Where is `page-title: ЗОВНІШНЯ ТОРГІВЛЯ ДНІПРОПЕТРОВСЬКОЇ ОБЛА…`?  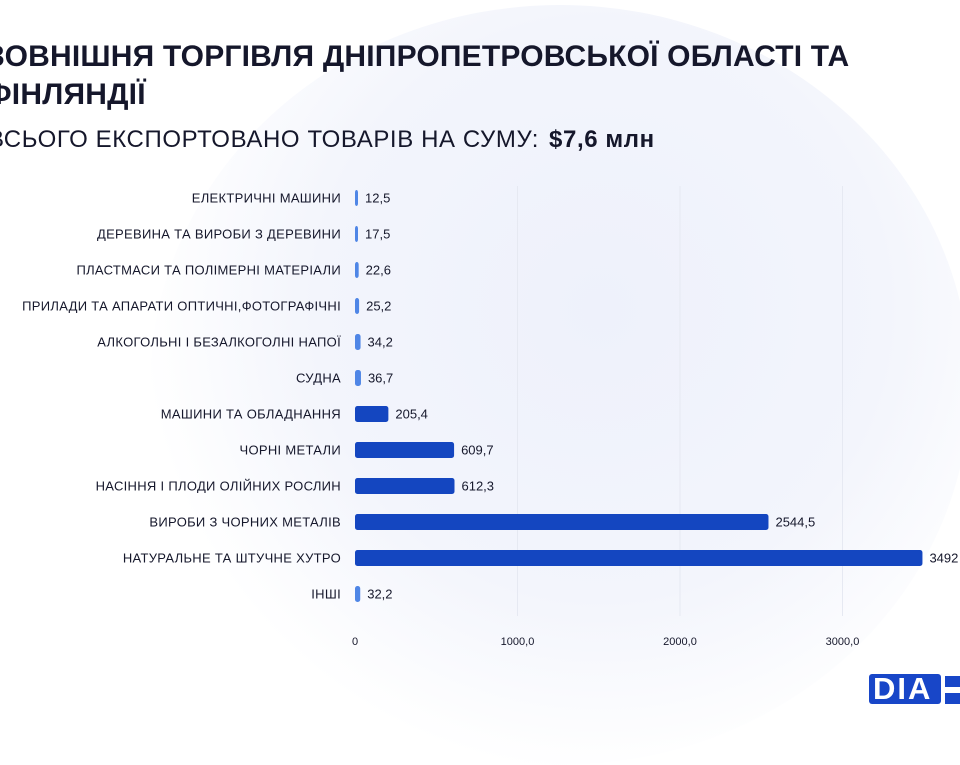
page-title: ЗОВНІШНЯ ТОРГІВЛЯ ДНІПРОПЕТРОВСЬКОЇ ОБЛА… is located at coordinates (425, 75).